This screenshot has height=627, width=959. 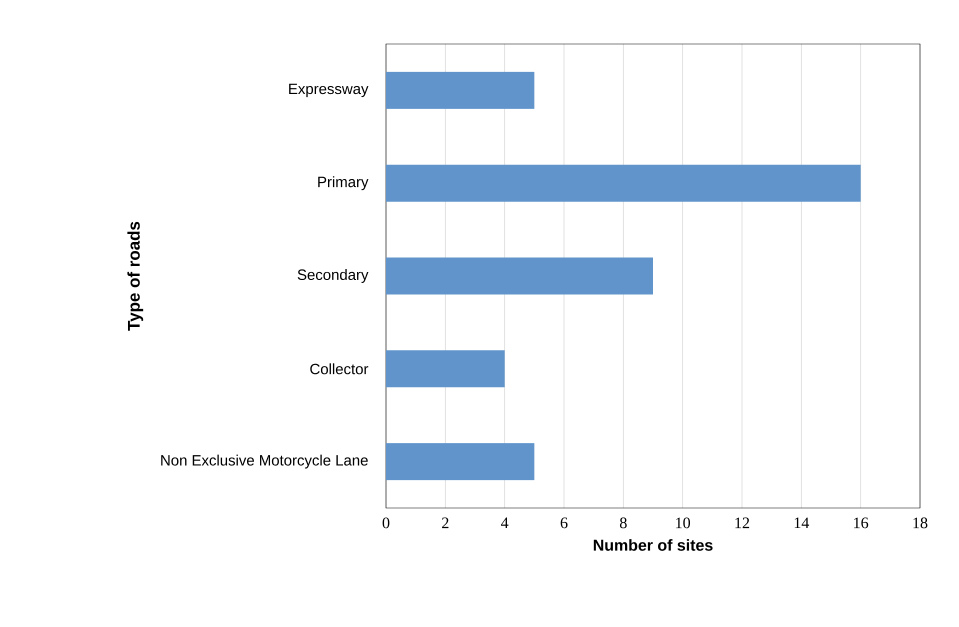 What do you see at coordinates (333, 276) in the screenshot?
I see `y-tick-label: Secondary` at bounding box center [333, 276].